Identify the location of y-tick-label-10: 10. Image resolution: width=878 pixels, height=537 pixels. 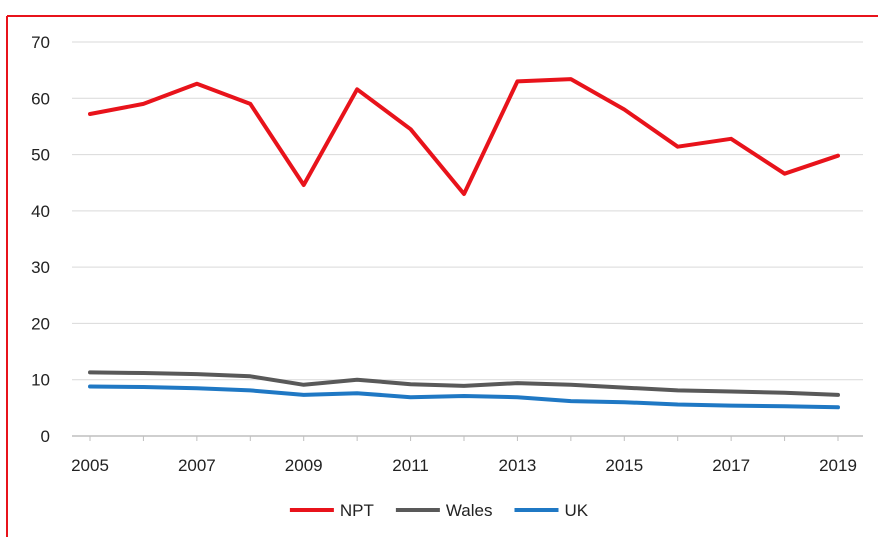
(40, 380).